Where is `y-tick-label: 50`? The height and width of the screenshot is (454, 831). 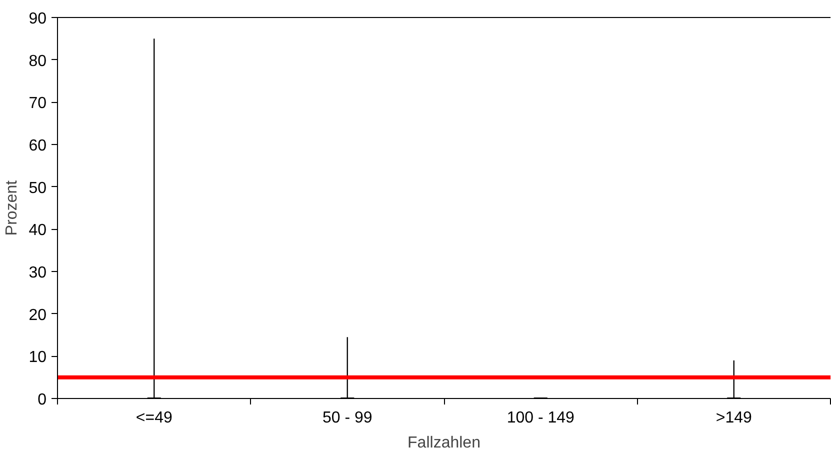 y-tick-label: 50 is located at coordinates (37, 188).